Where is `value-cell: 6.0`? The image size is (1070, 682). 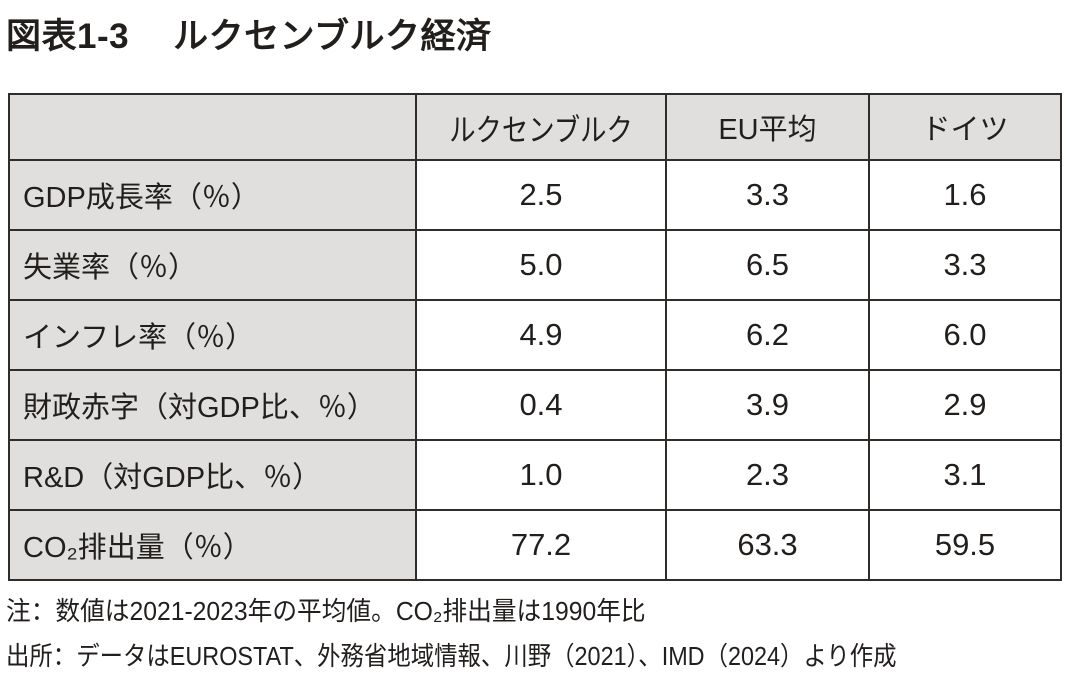 value-cell: 6.0 is located at coordinates (965, 335).